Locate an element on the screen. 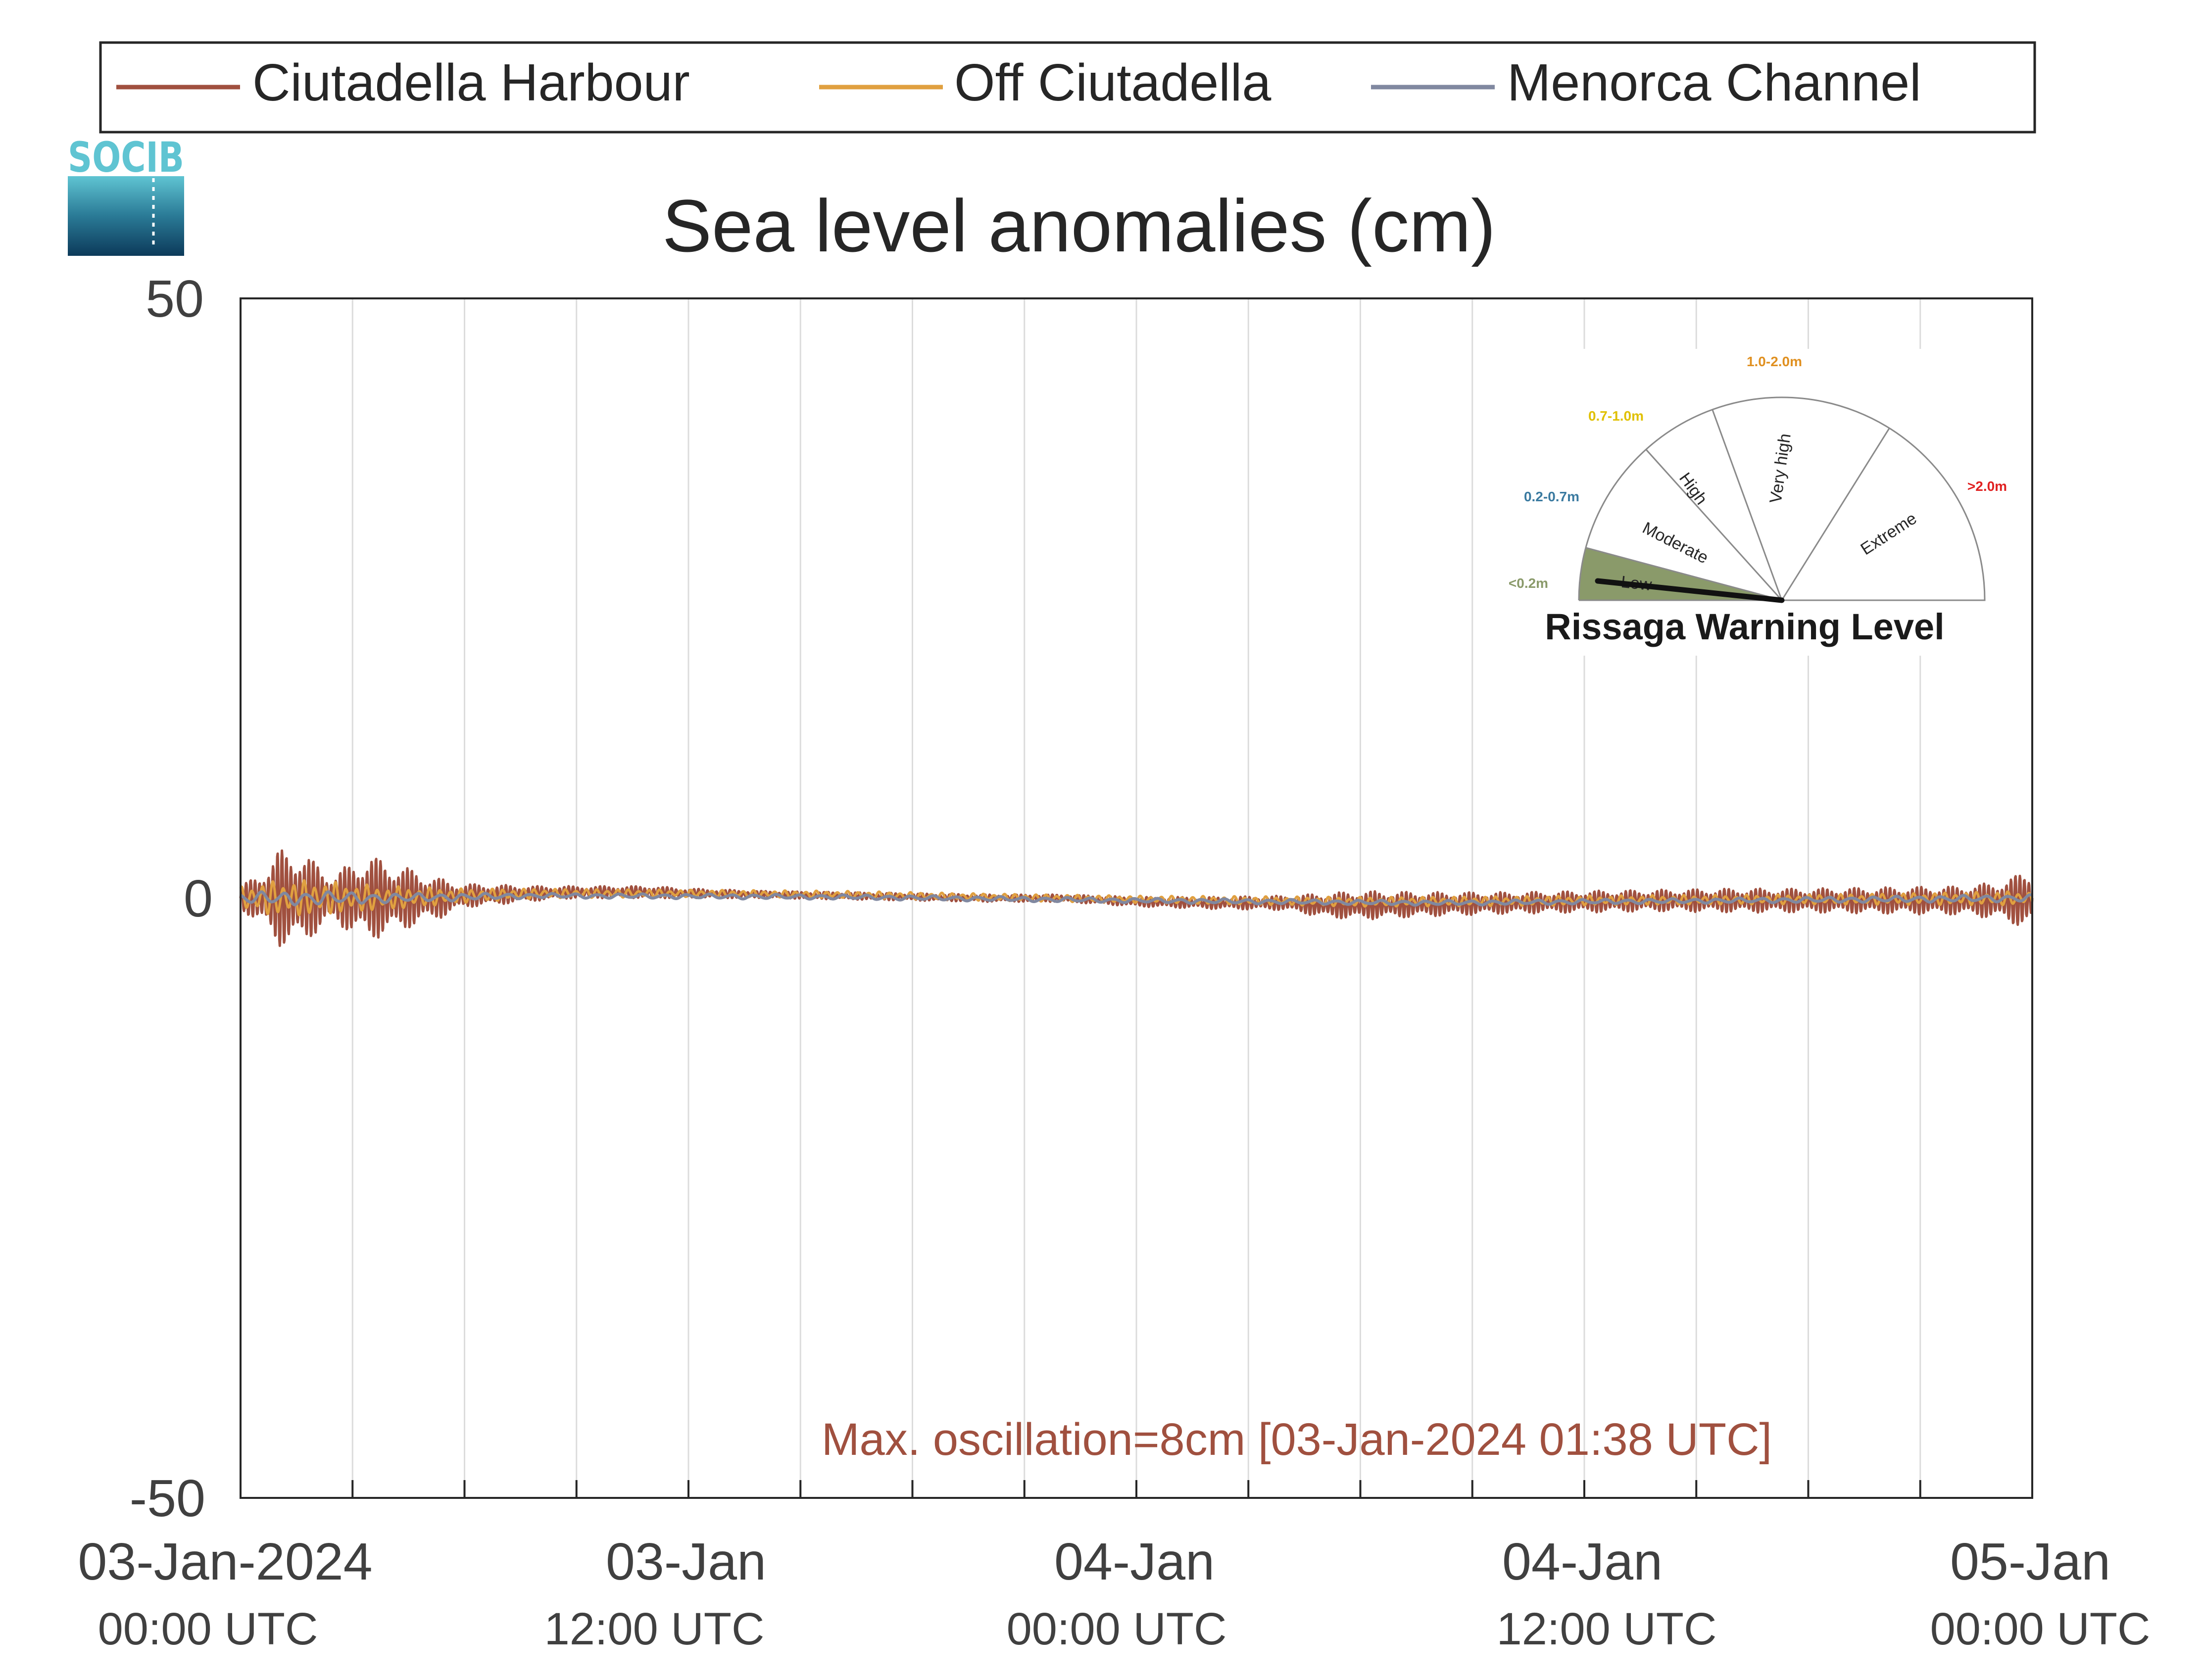 This screenshot has height=1680, width=2202. socib-logo-block is located at coordinates (126, 216).